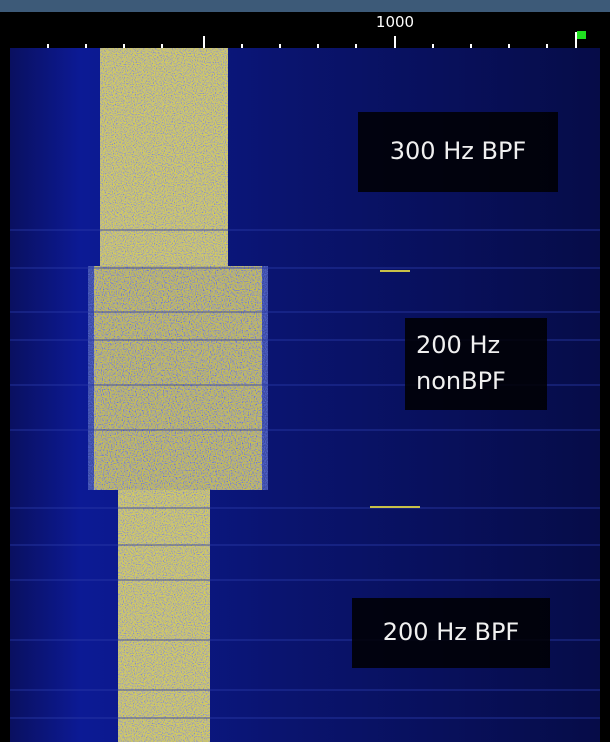 The image size is (610, 742). I want to click on scale-label: 1000, so click(395, 22).